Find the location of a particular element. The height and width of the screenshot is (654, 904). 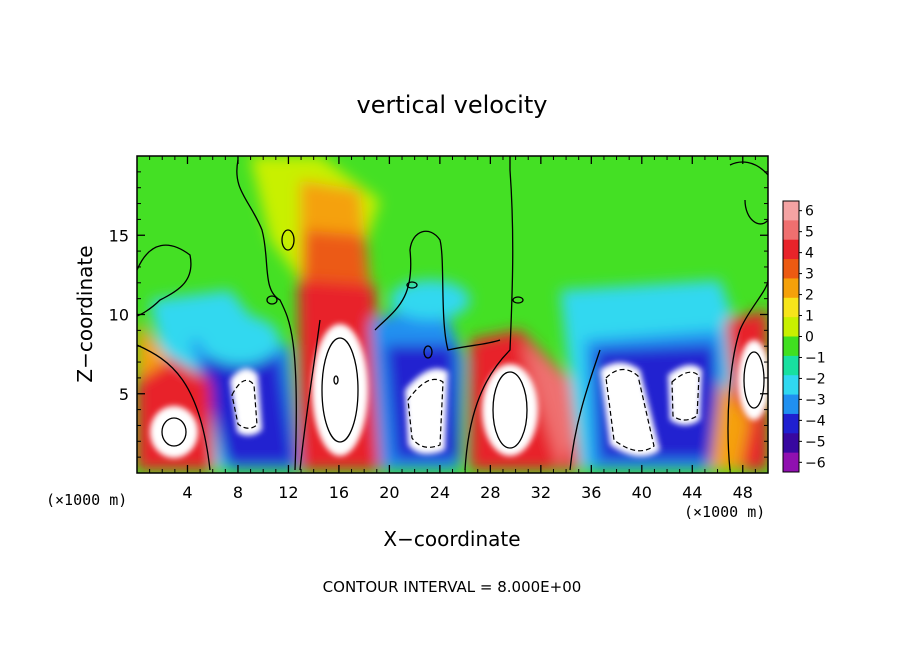

x-tick-label: 40 is located at coordinates (642, 492).